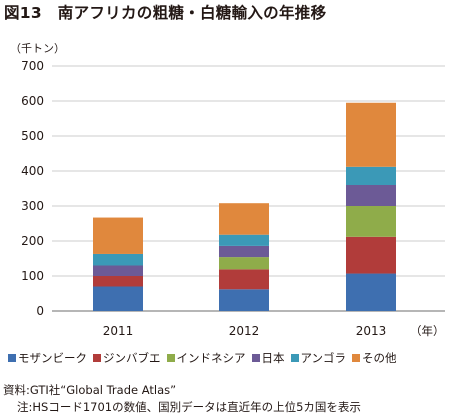 This screenshot has width=450, height=415. I want to click on legend-item: その他, so click(374, 358).